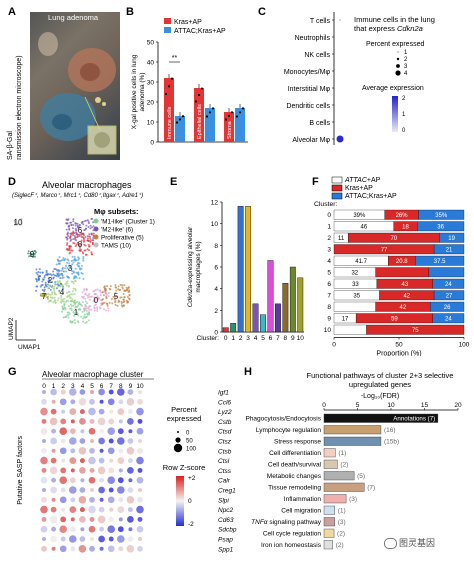 Image resolution: width=474 pixels, height=564 pixels. Describe the element at coordinates (184, 418) in the screenshot. I see `size-title-line: expressed` at that location.